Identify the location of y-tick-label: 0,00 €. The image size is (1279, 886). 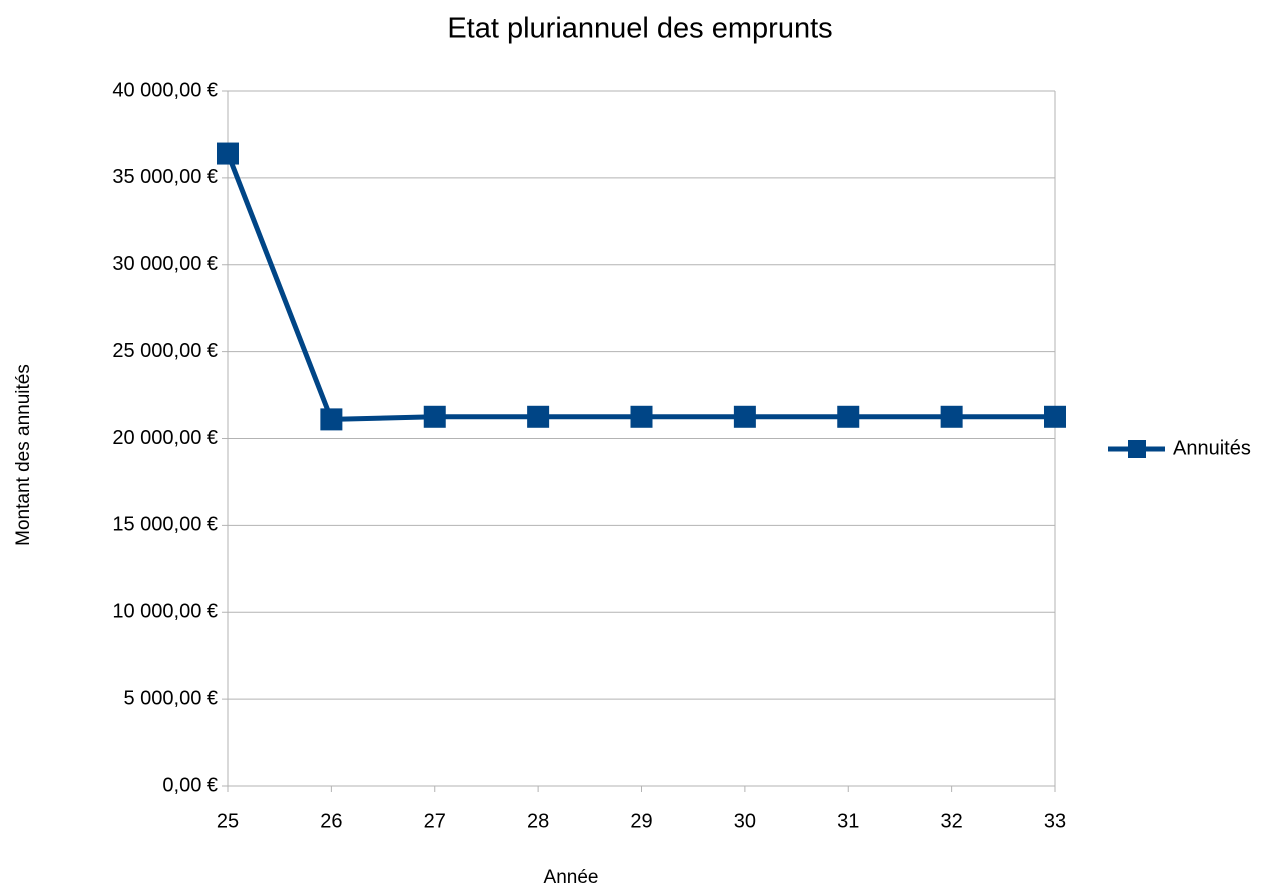
(190, 785).